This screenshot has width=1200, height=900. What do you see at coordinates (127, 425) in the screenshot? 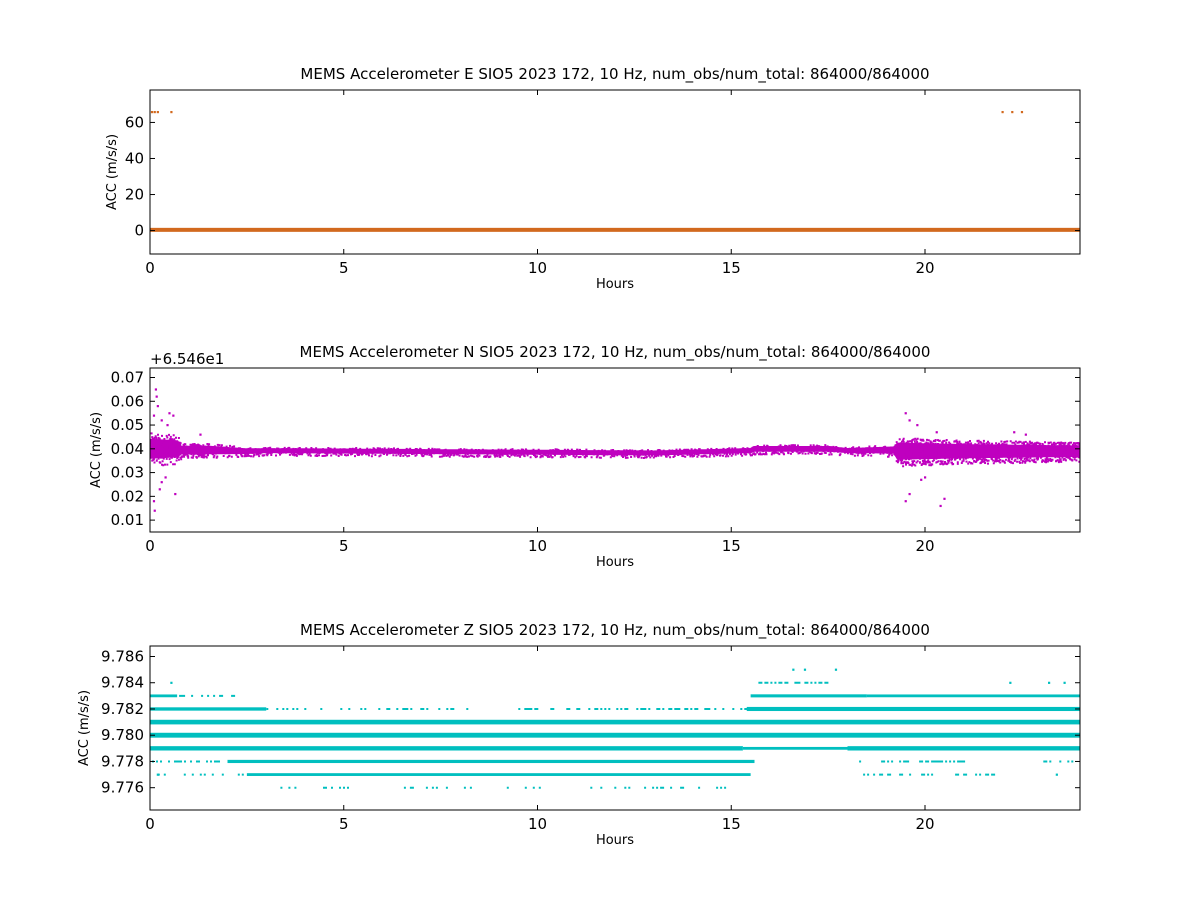
I see `y-tick-label: 0.05` at bounding box center [127, 425].